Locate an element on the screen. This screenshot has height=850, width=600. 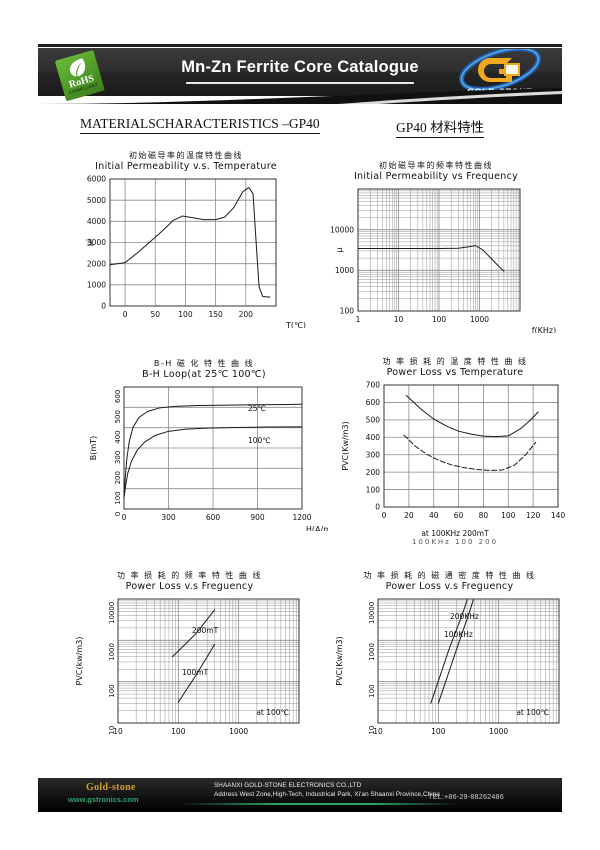
footer-divider is located at coordinates (318, 804).